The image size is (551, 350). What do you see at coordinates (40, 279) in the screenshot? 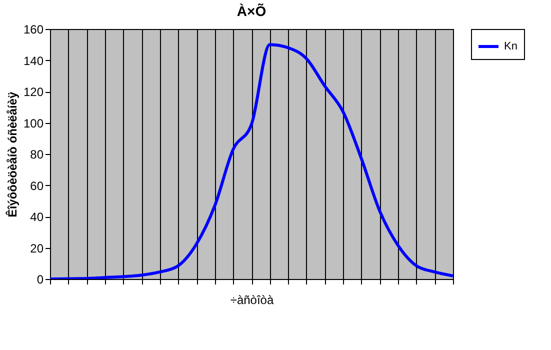
I see `y-tick-label: 0` at bounding box center [40, 279].